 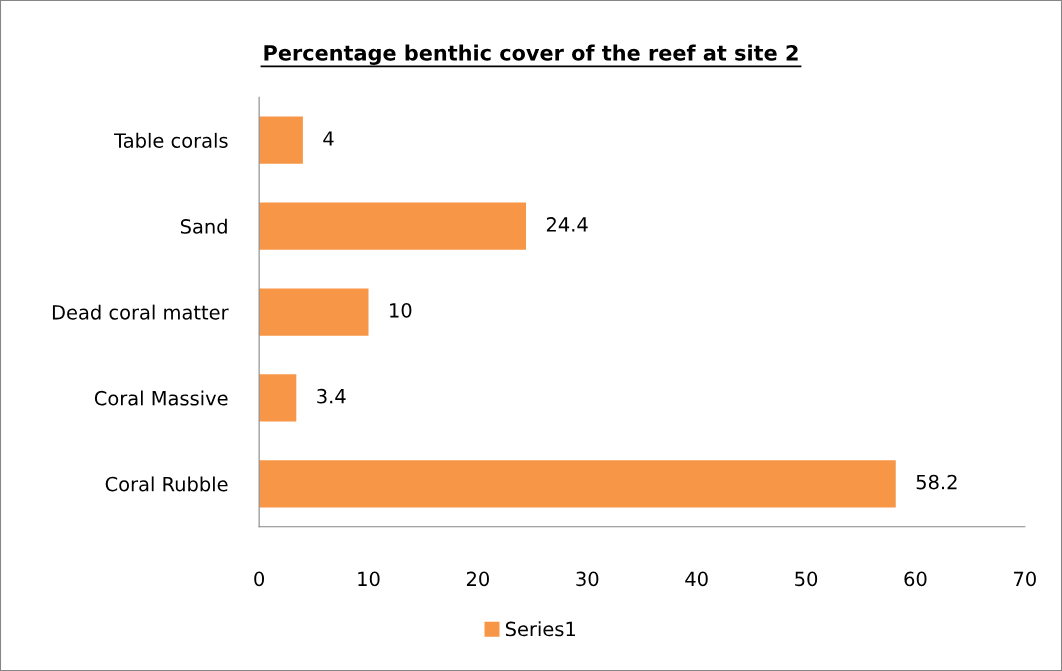 What do you see at coordinates (477, 579) in the screenshot?
I see `x-tick-label: 20` at bounding box center [477, 579].